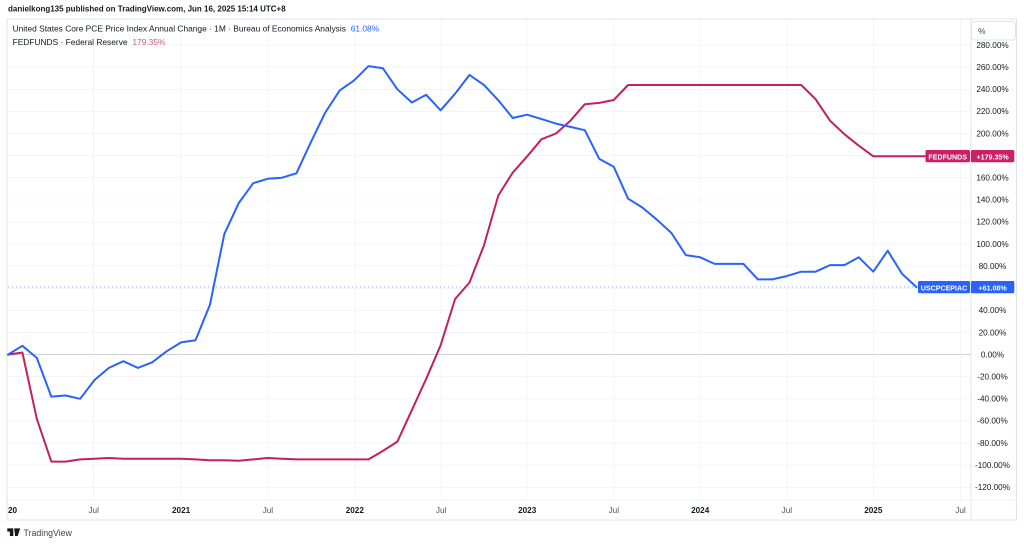 This screenshot has height=545, width=1024. I want to click on svg-text: -20.00%, so click(992, 377).